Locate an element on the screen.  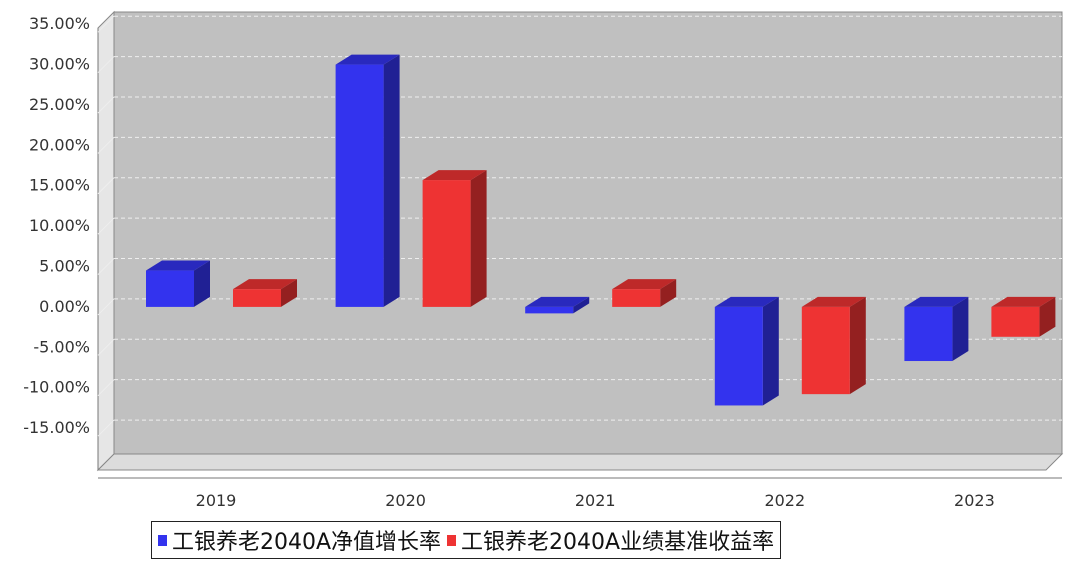
bar-nav-2019 is located at coordinates (178, 283).